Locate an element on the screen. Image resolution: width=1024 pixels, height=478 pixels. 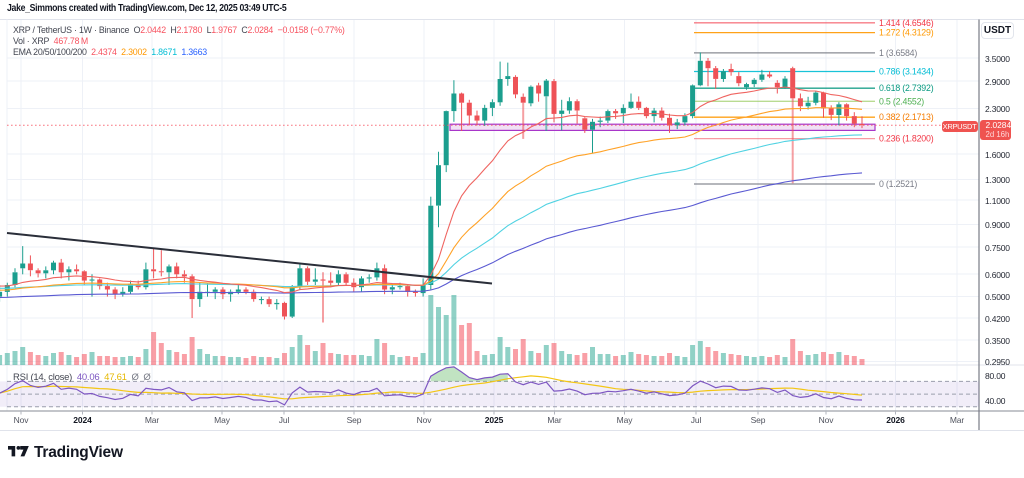
svg-text: 0.236 (1.8200) is located at coordinates (906, 139).